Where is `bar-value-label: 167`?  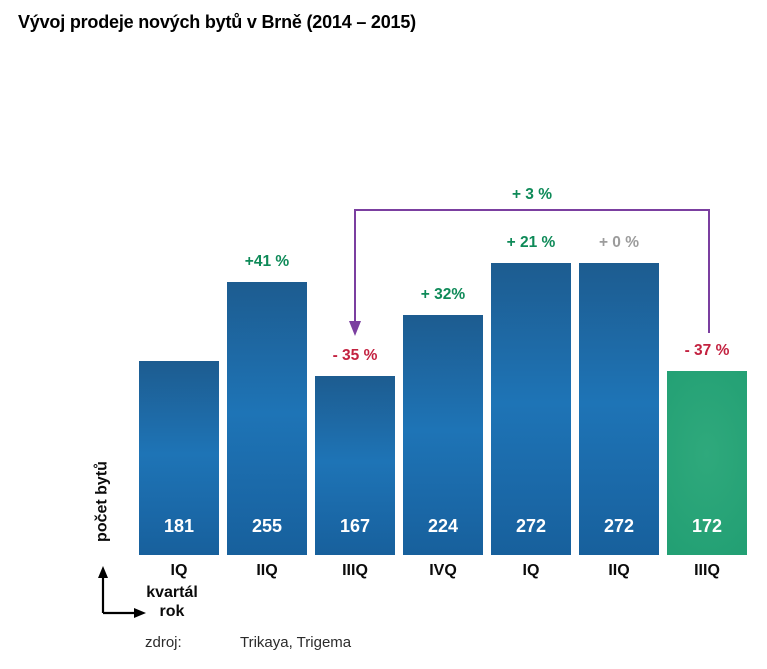
bar-value-label: 167 is located at coordinates (355, 526).